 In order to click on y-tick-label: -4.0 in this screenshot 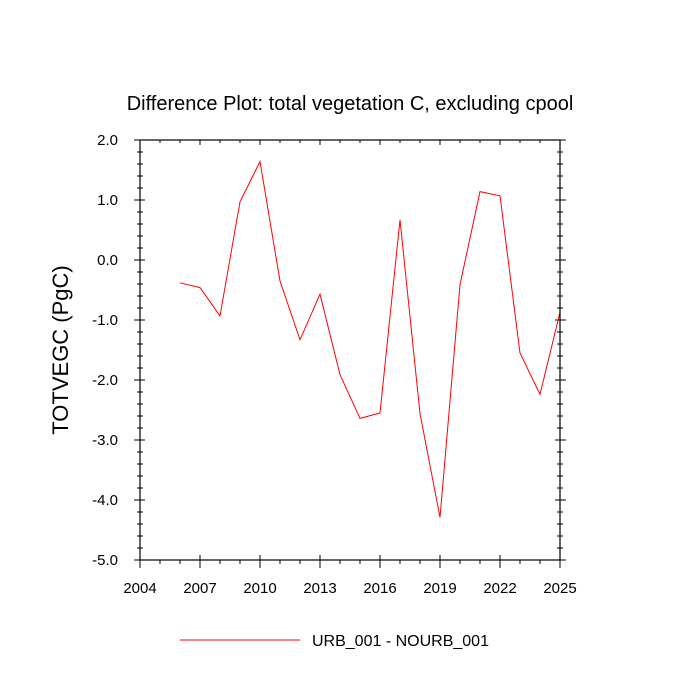, I will do `click(105, 500)`.